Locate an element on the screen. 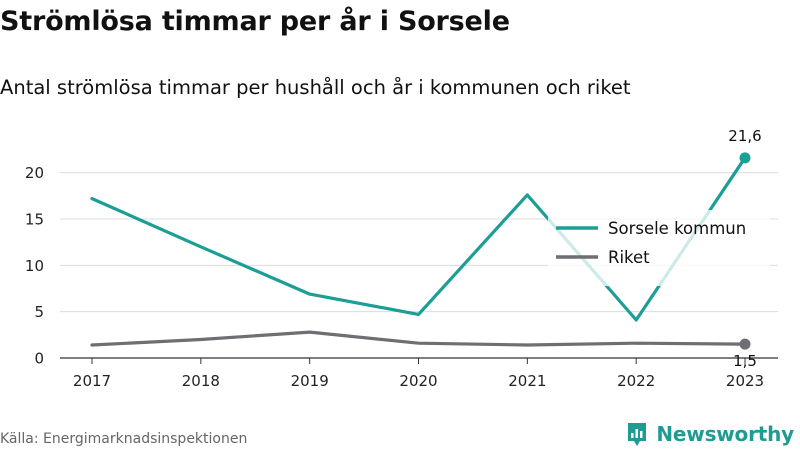 The image size is (800, 450). end-point-sorsele is located at coordinates (745, 158).